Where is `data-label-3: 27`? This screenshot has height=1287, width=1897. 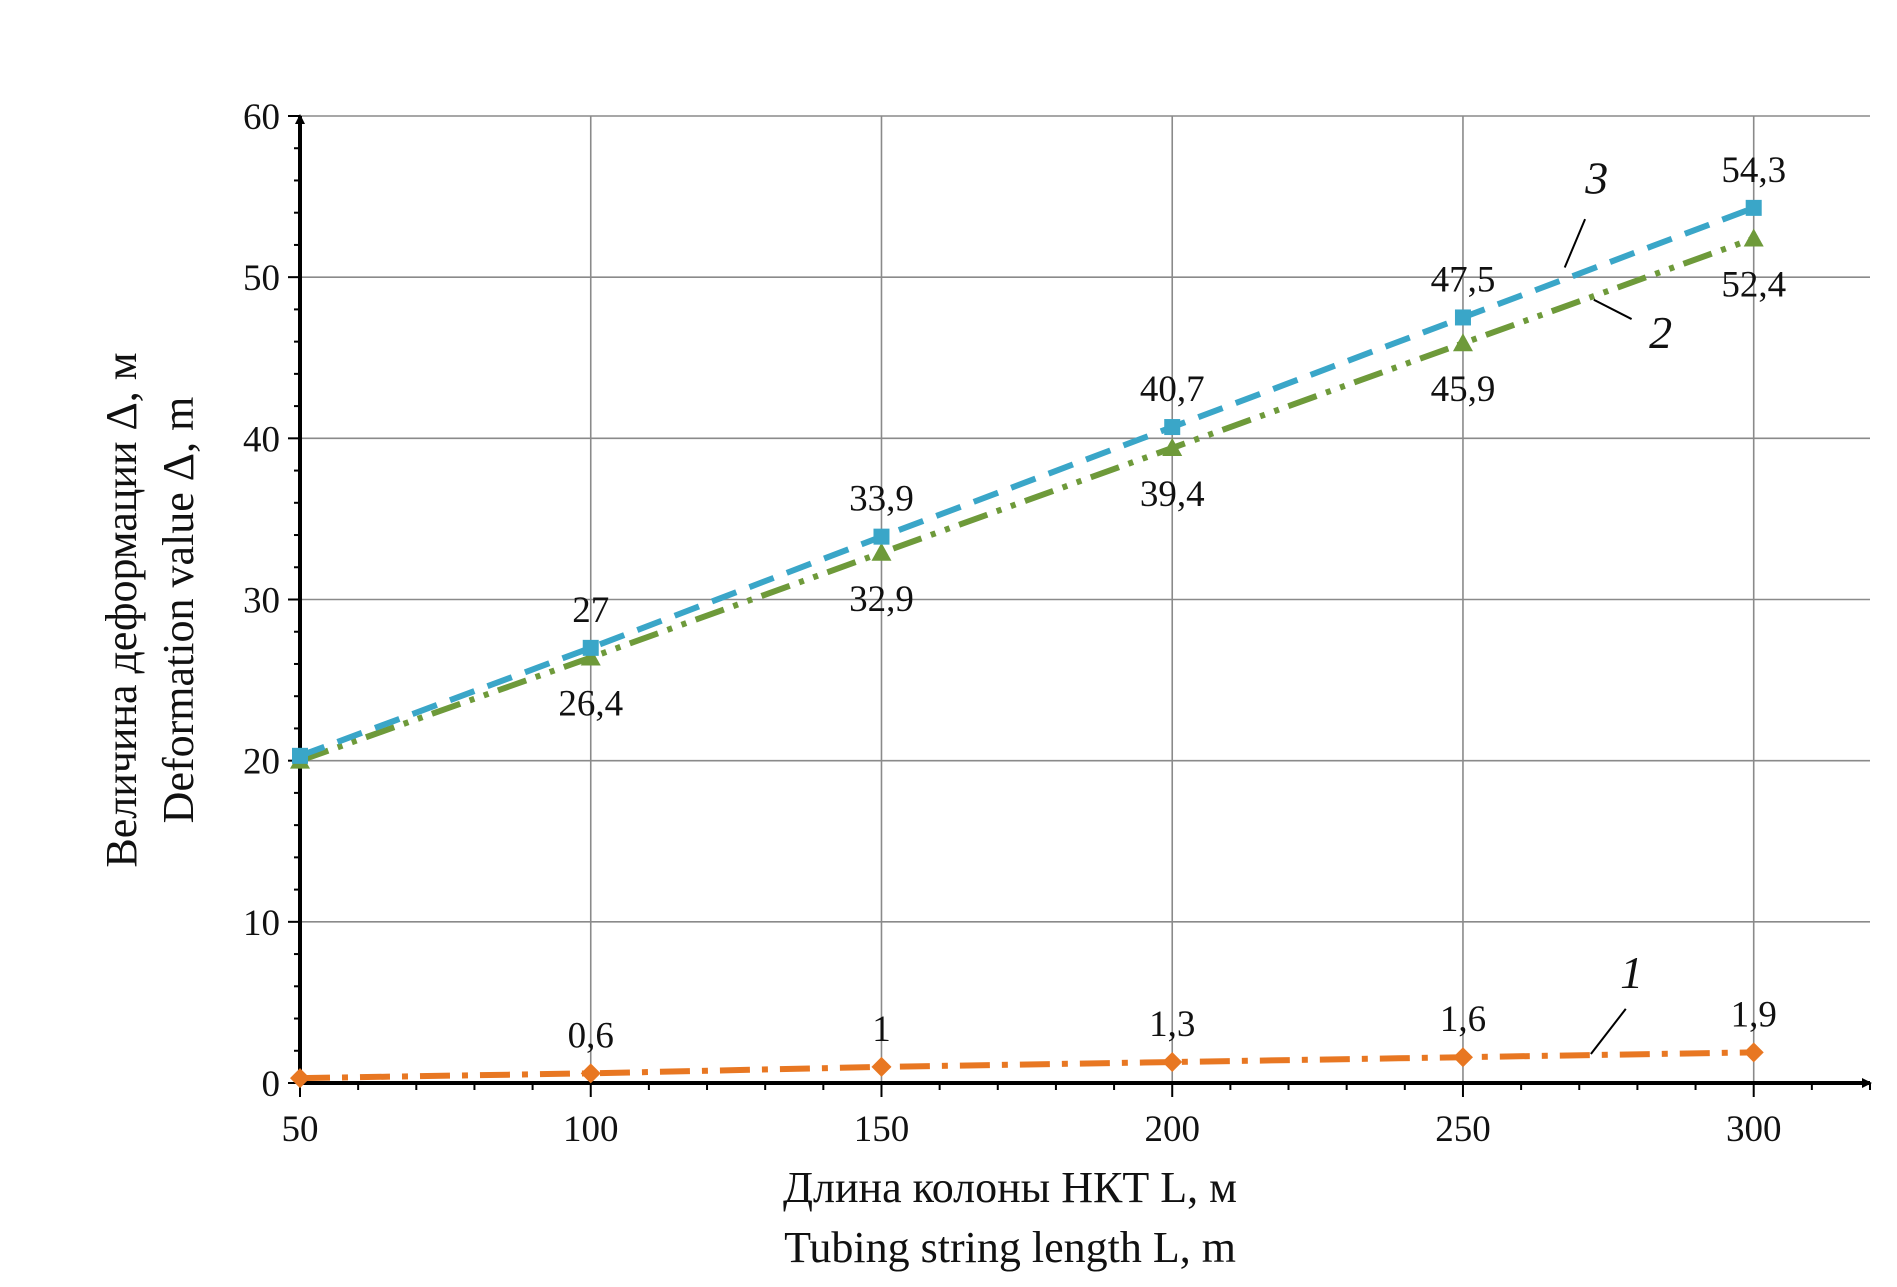
data-label-3: 27 is located at coordinates (590, 610).